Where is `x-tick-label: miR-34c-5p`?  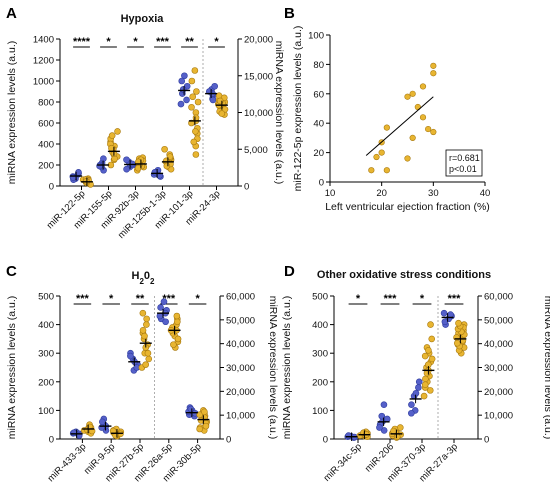 x-tick-label: miR-34c-5p is located at coordinates (343, 462).